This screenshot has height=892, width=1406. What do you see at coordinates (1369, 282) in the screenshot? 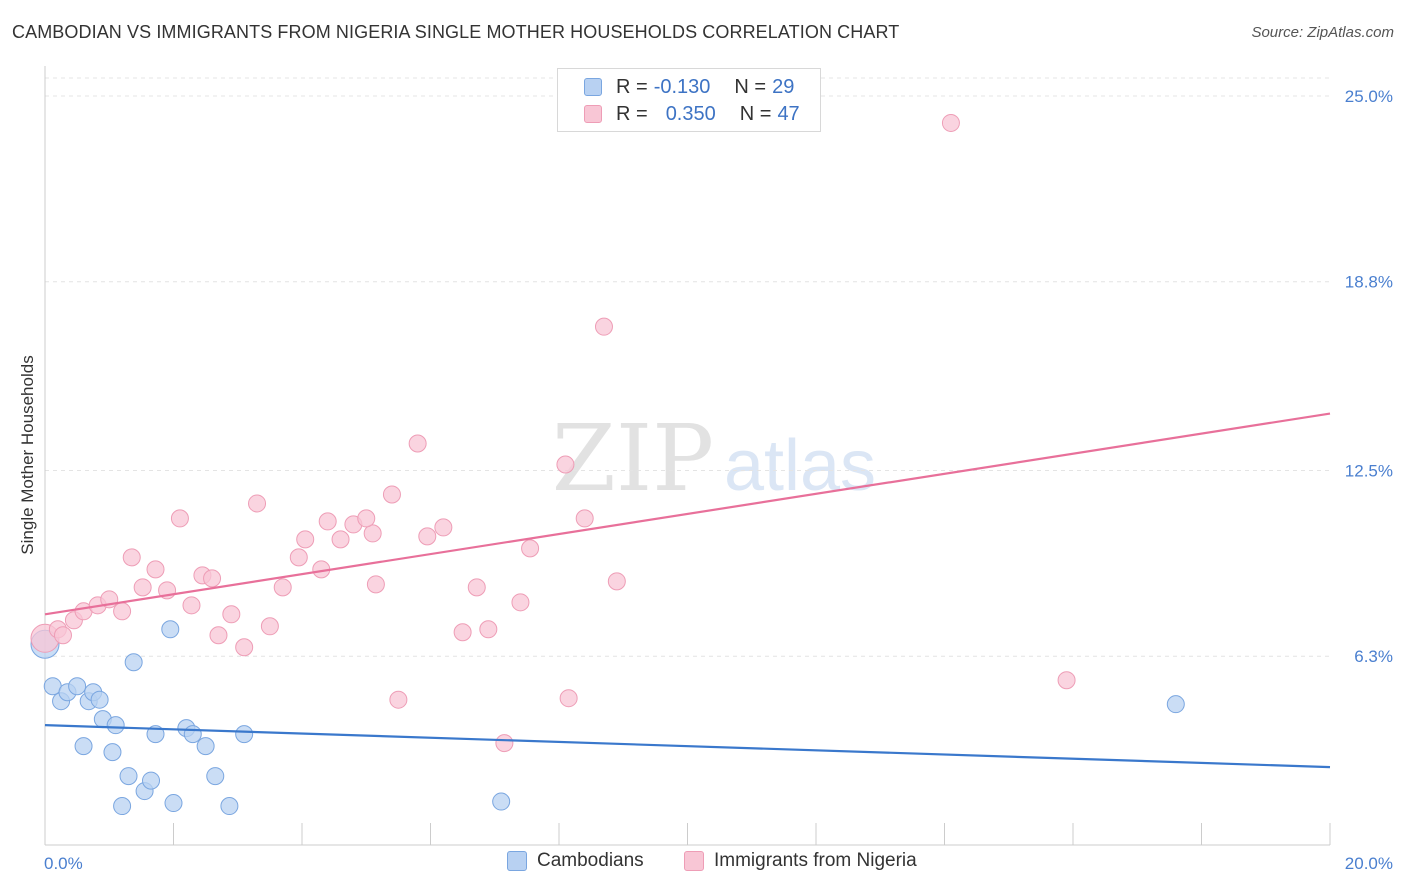
I see `y-tick-label: 18.8%` at bounding box center [1369, 282].